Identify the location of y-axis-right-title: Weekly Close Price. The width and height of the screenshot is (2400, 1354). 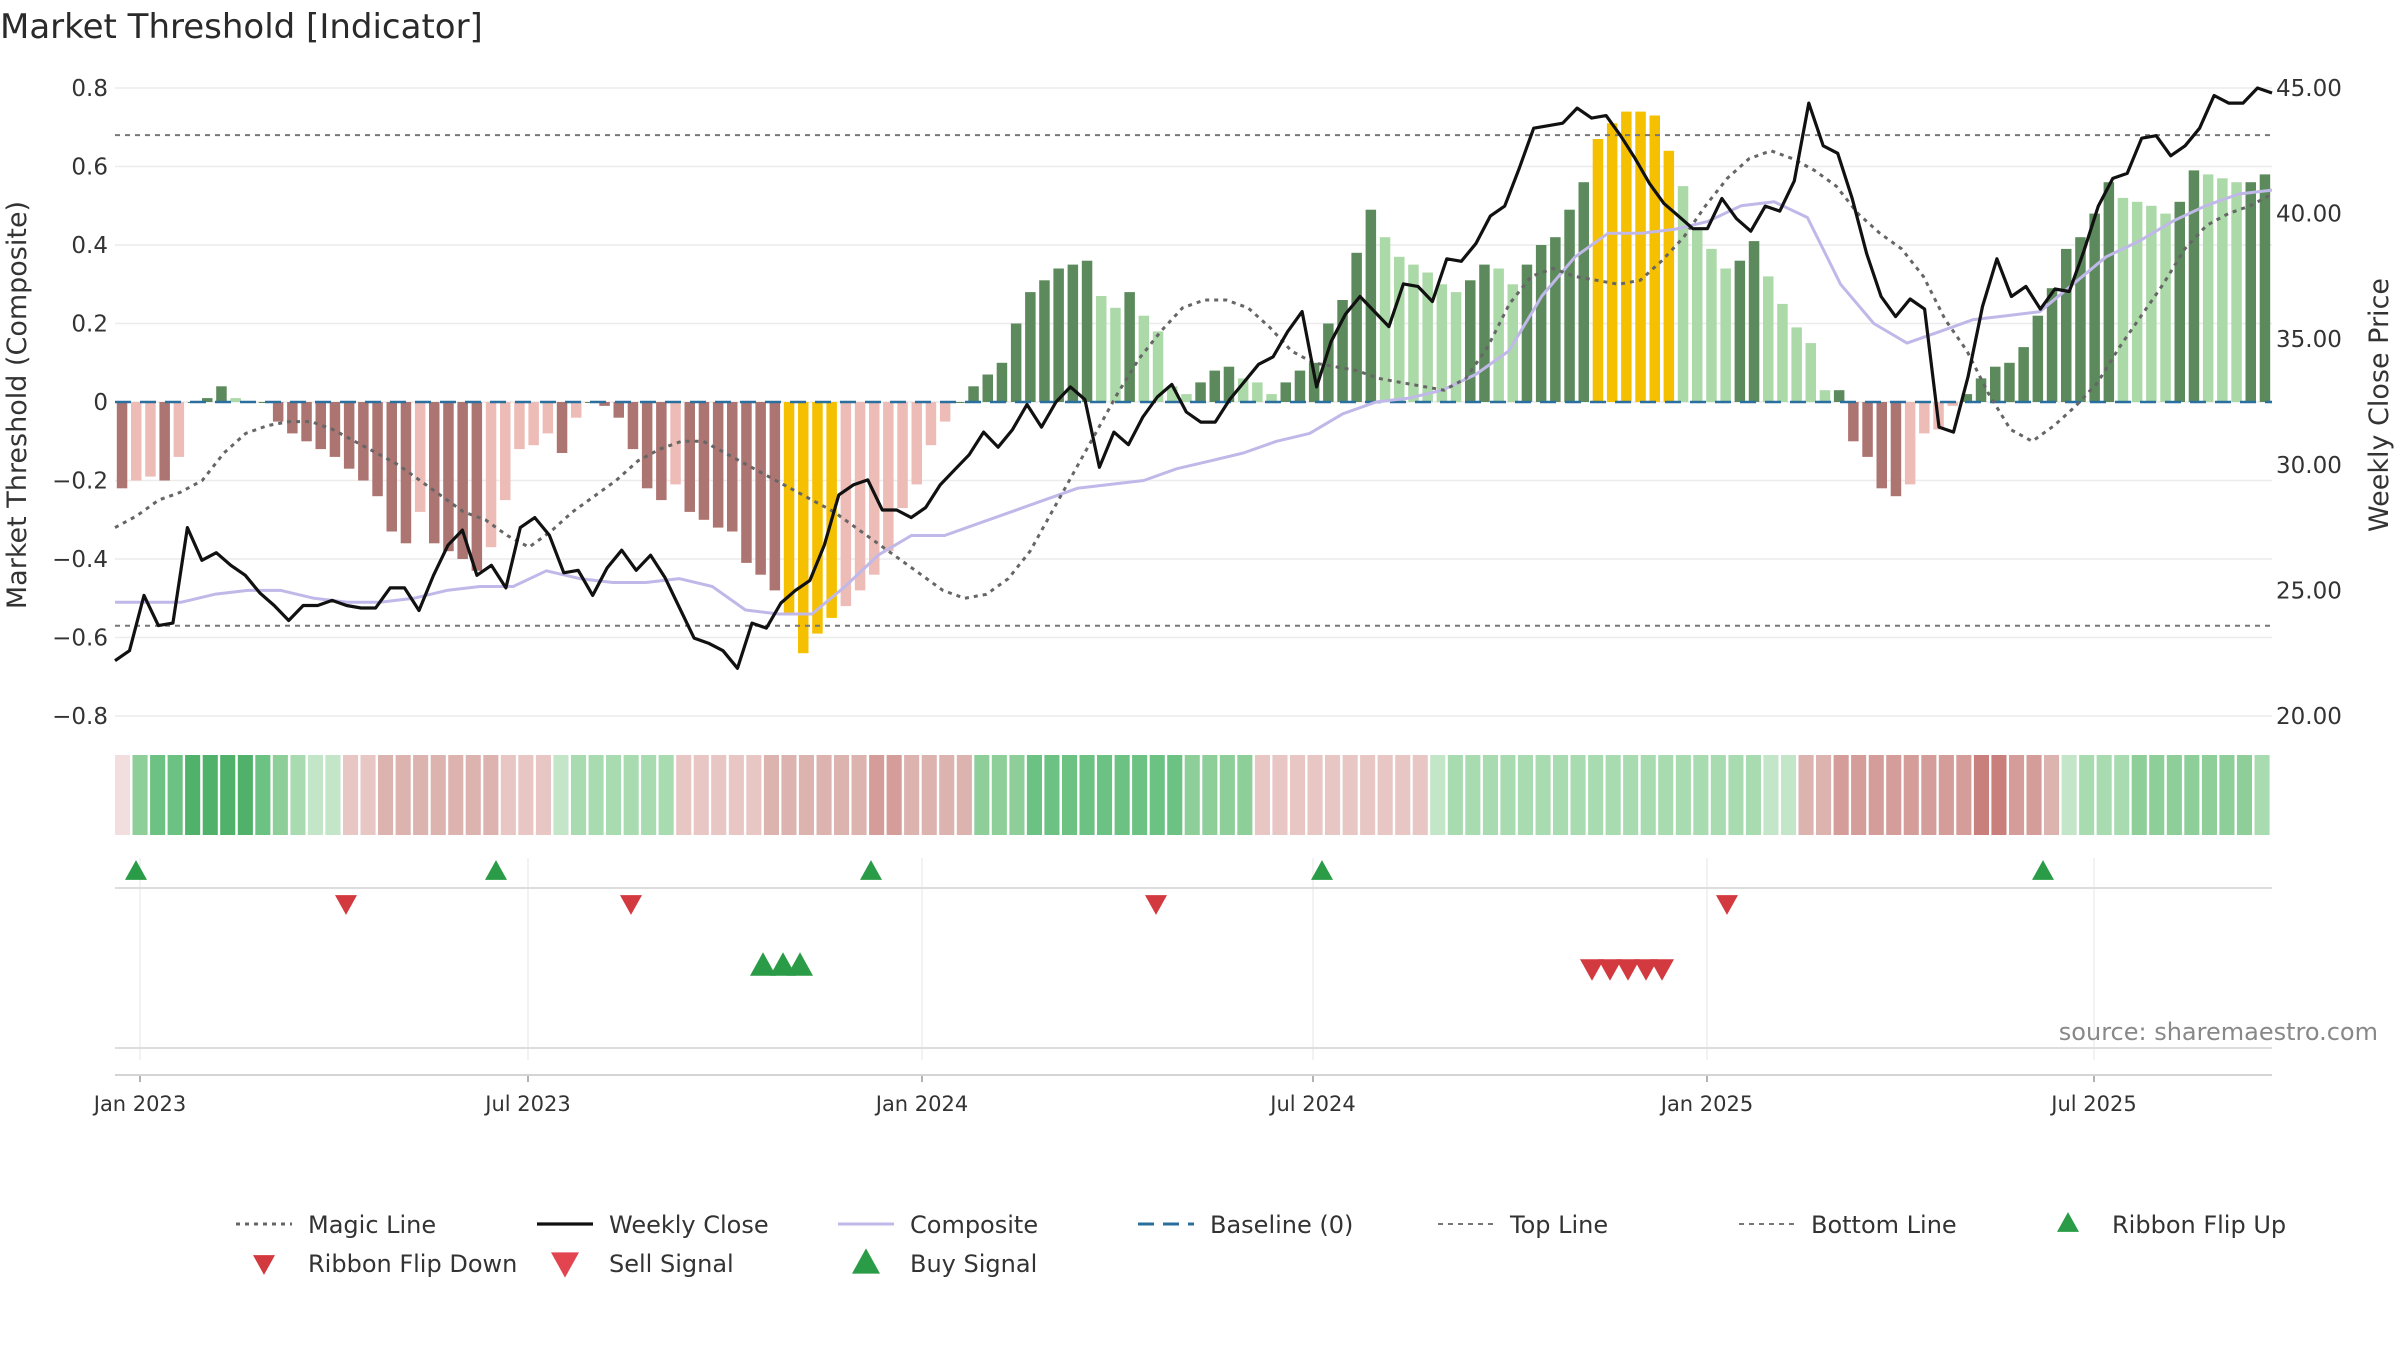
(2379, 405).